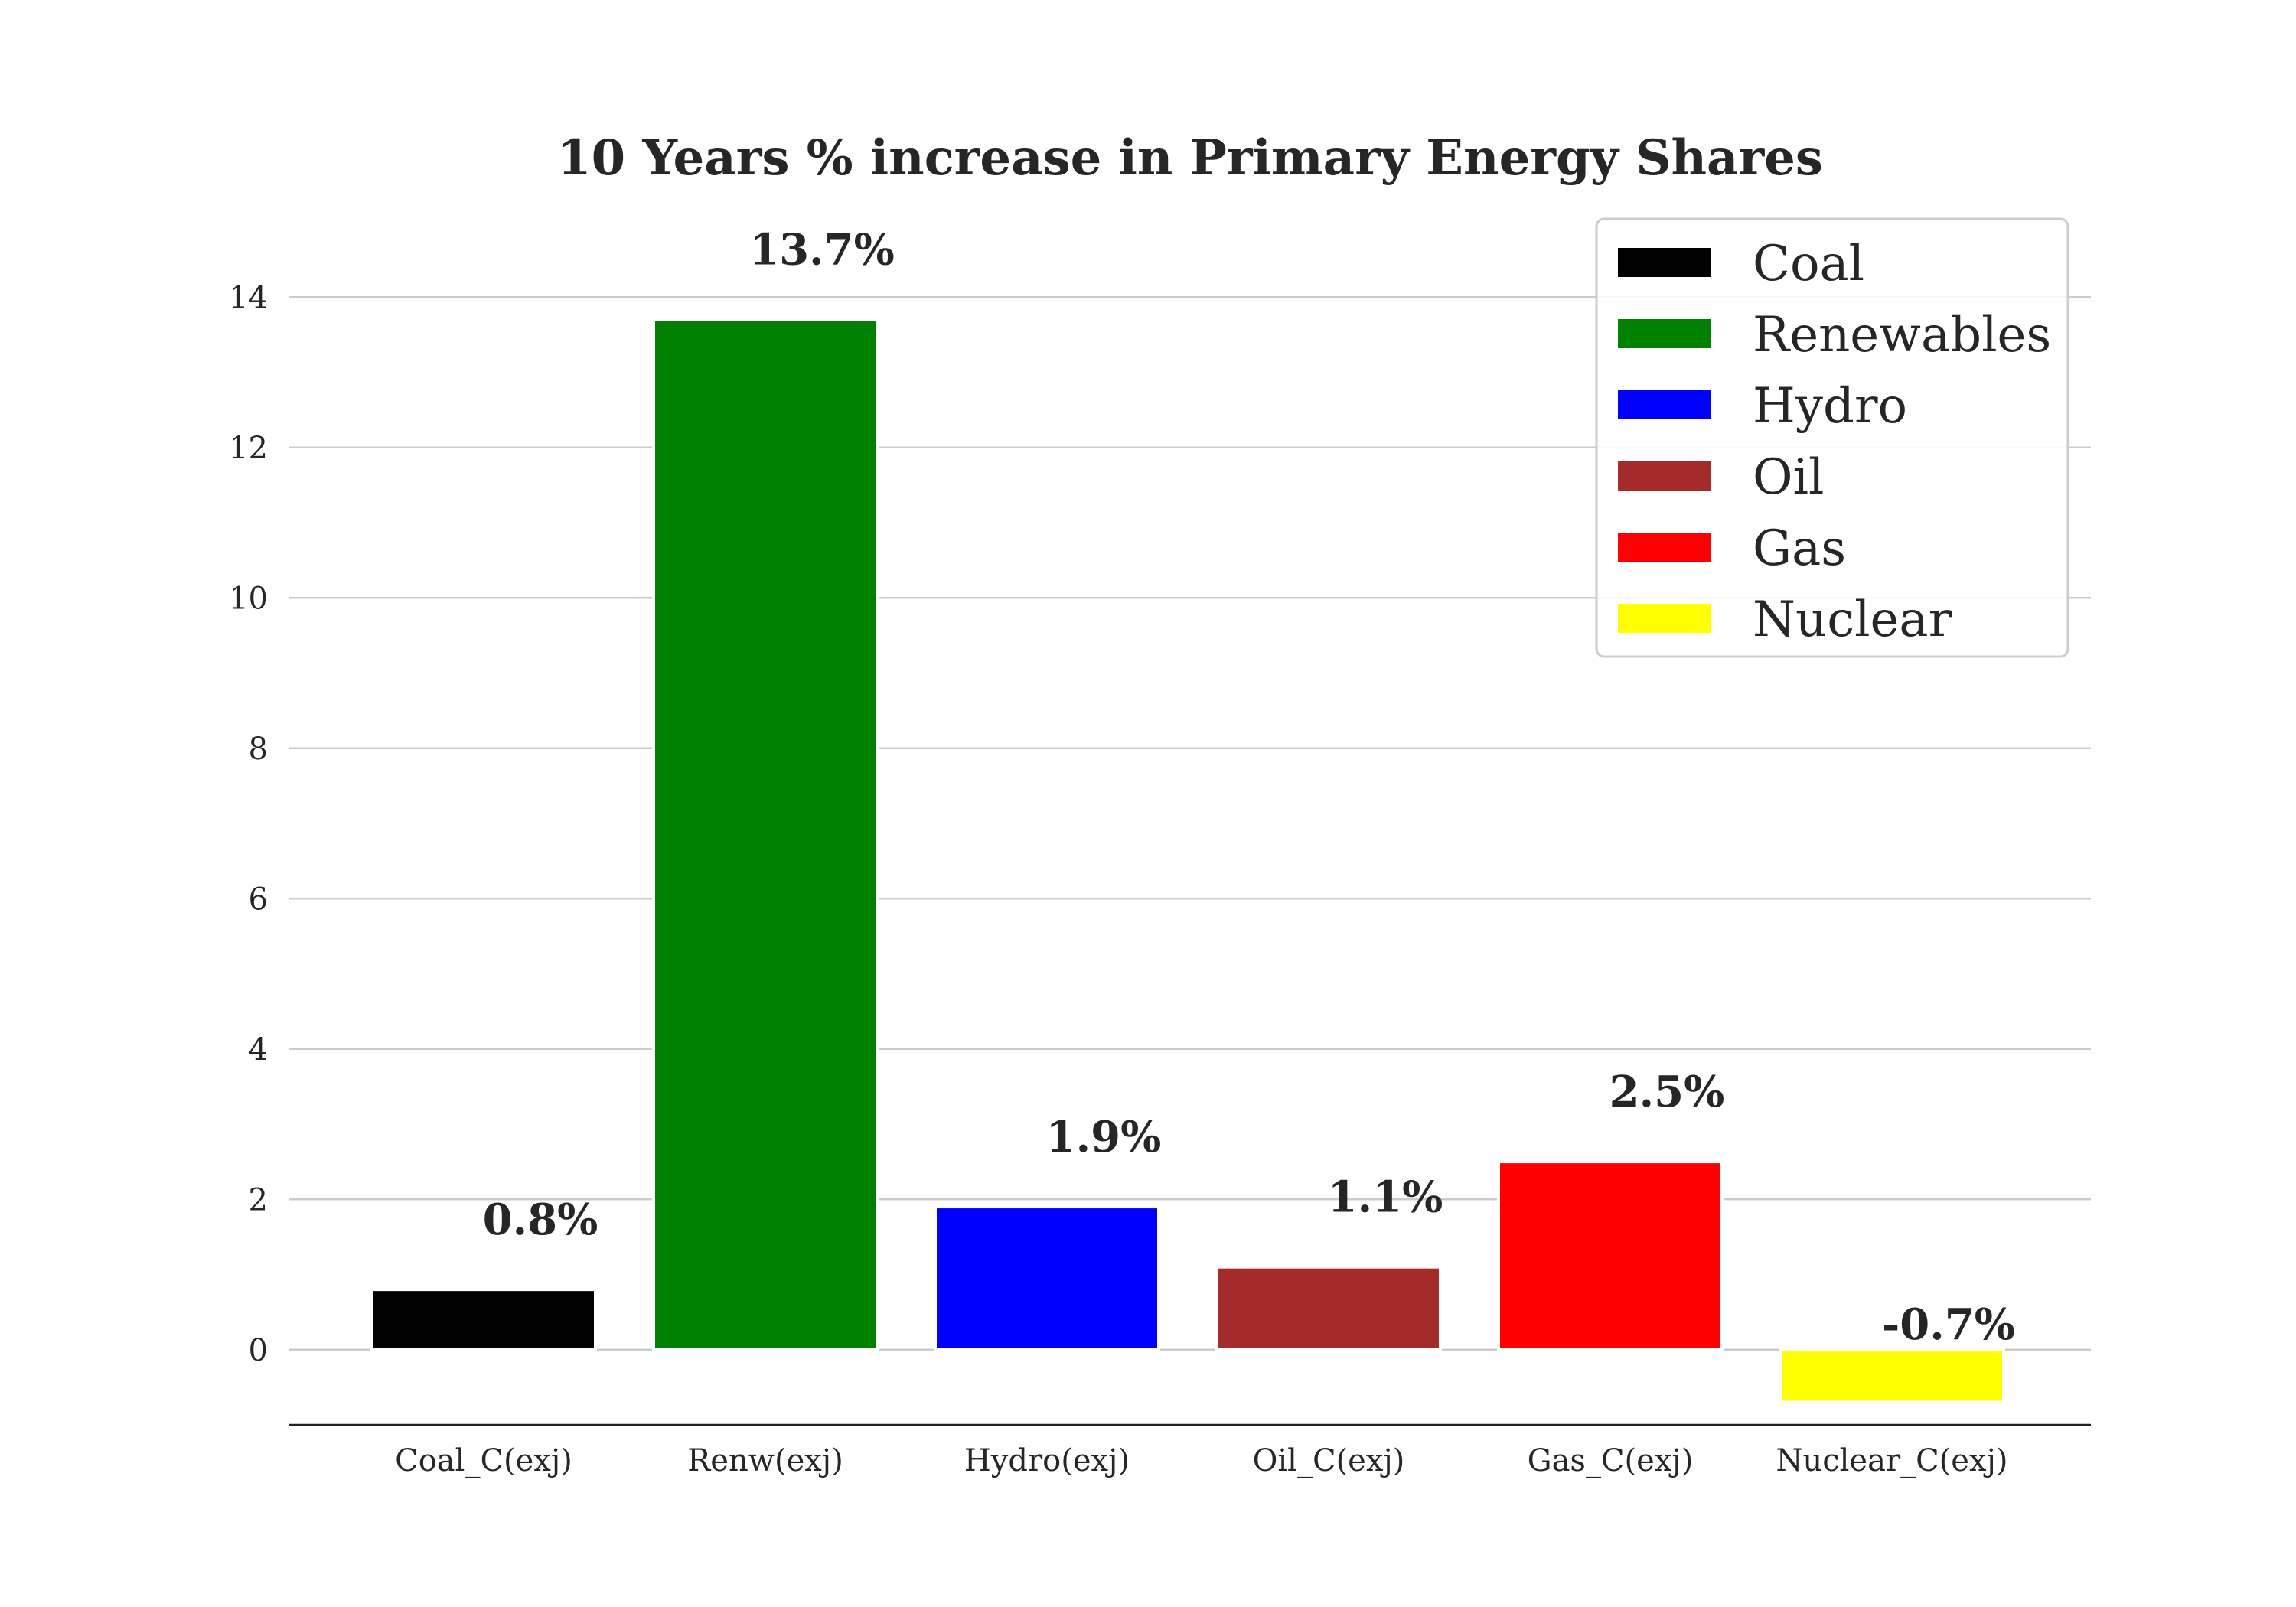  I want to click on y-tick-label: 0, so click(258, 1350).